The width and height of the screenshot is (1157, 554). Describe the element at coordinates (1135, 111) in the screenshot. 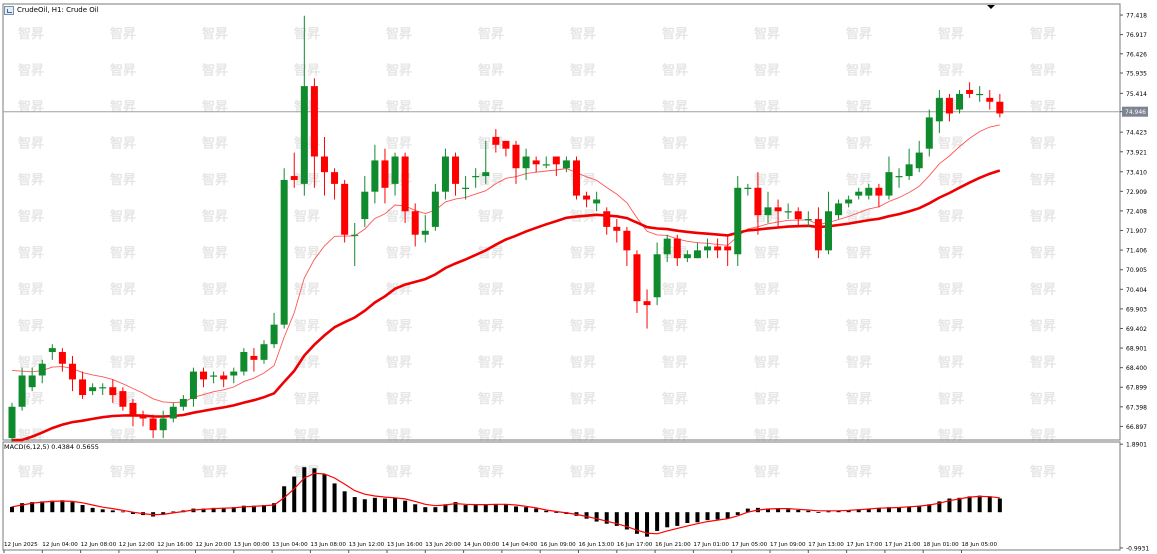

I see `current-price-badge` at that location.